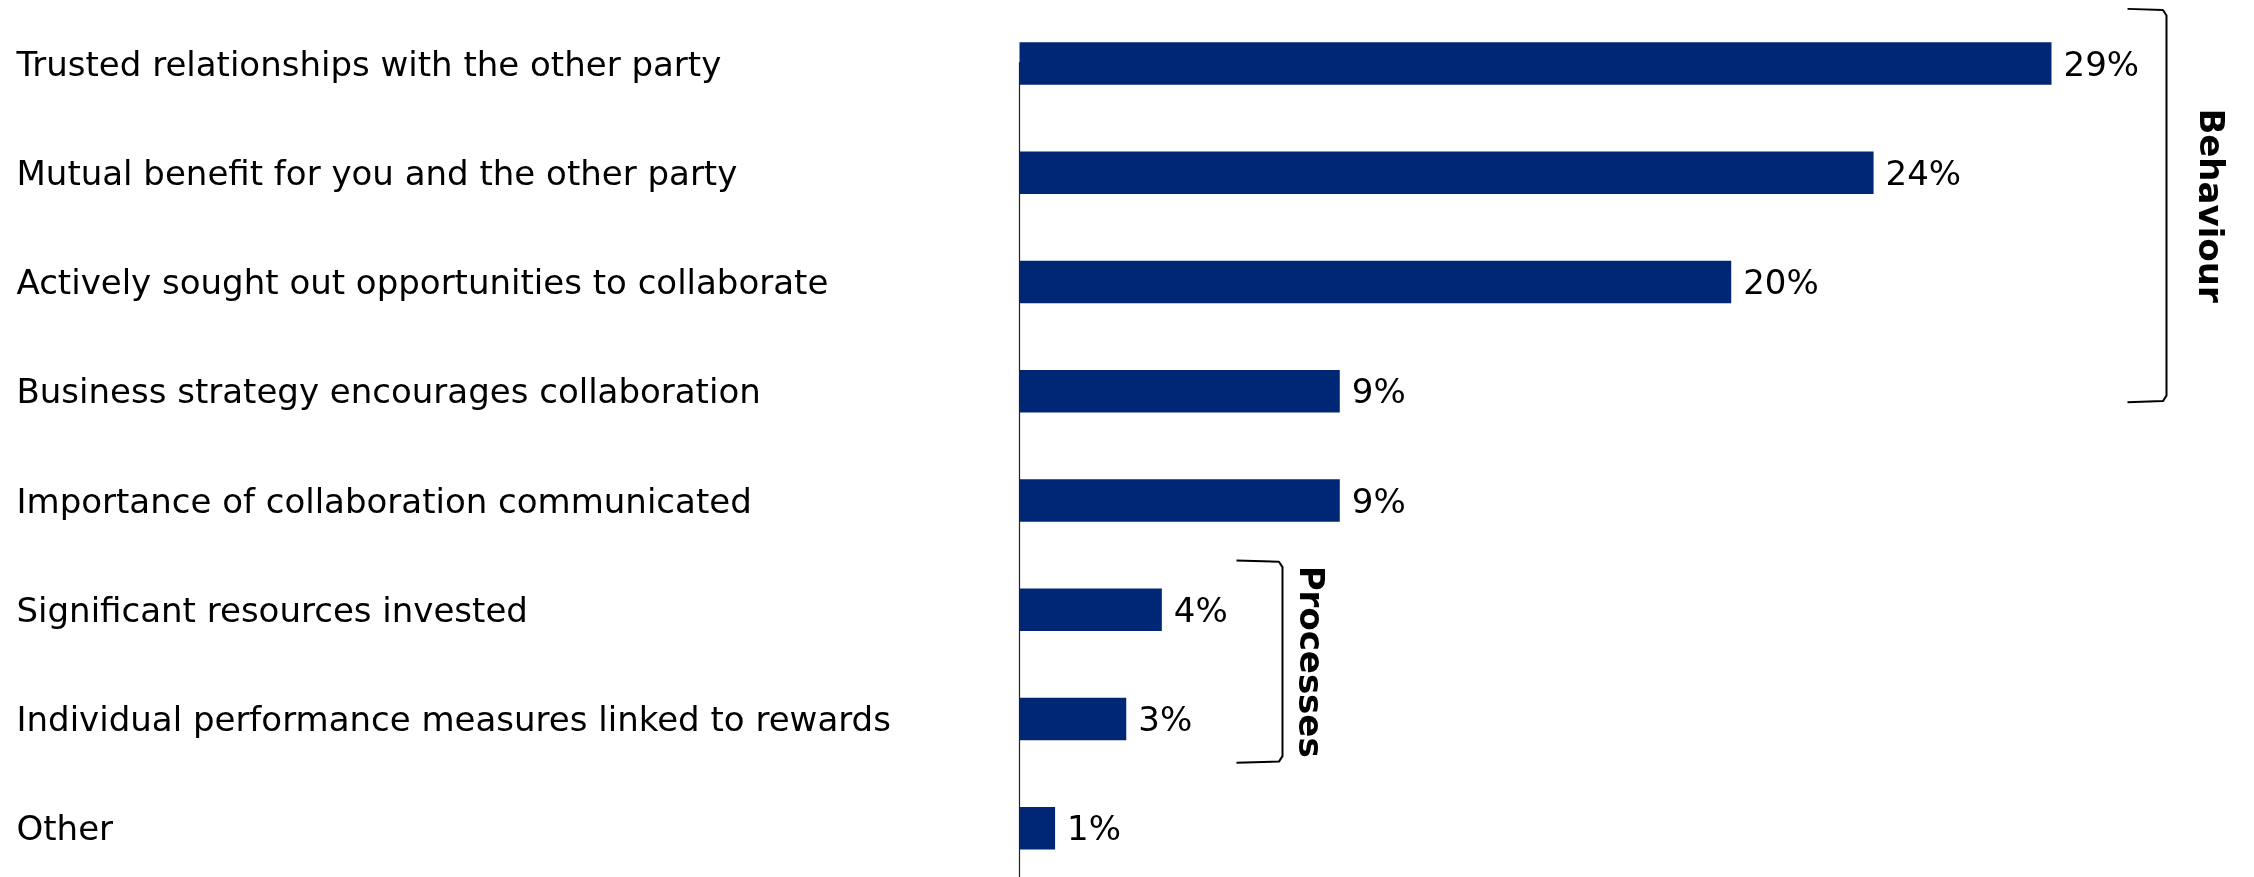  What do you see at coordinates (377, 172) in the screenshot?
I see `y-tick-label: Mutual benefit for you and the other party` at bounding box center [377, 172].